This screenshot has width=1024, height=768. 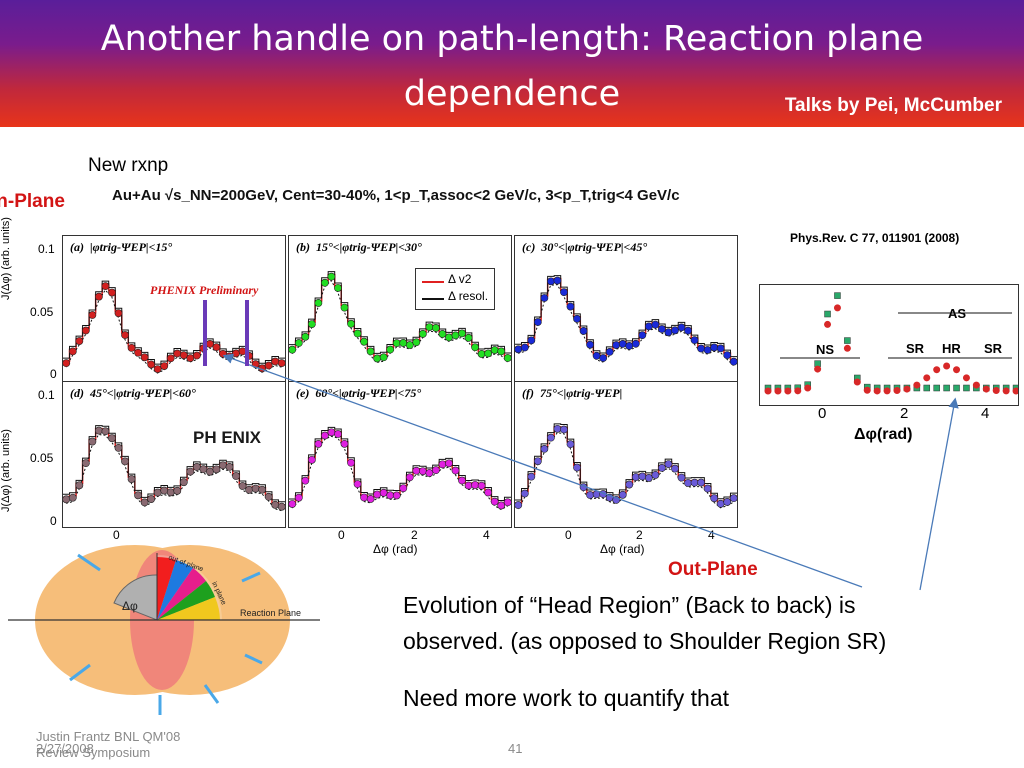 I want to click on legend-resol: Δ resol., so click(x=468, y=296).